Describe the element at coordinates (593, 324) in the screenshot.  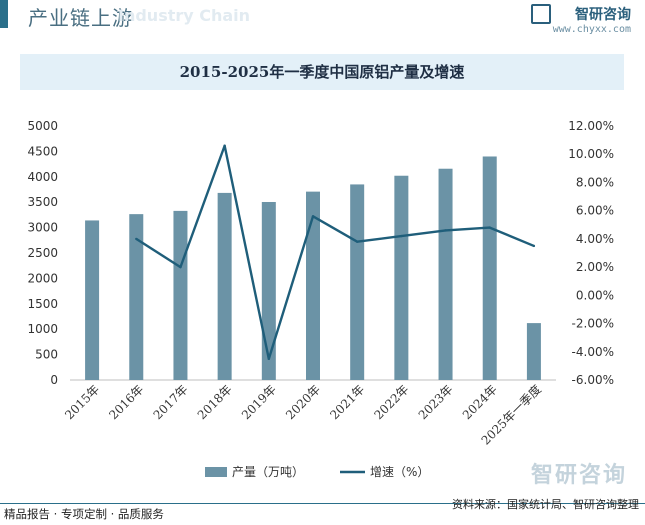
I see `y-right-tick-label: -2.00%` at that location.